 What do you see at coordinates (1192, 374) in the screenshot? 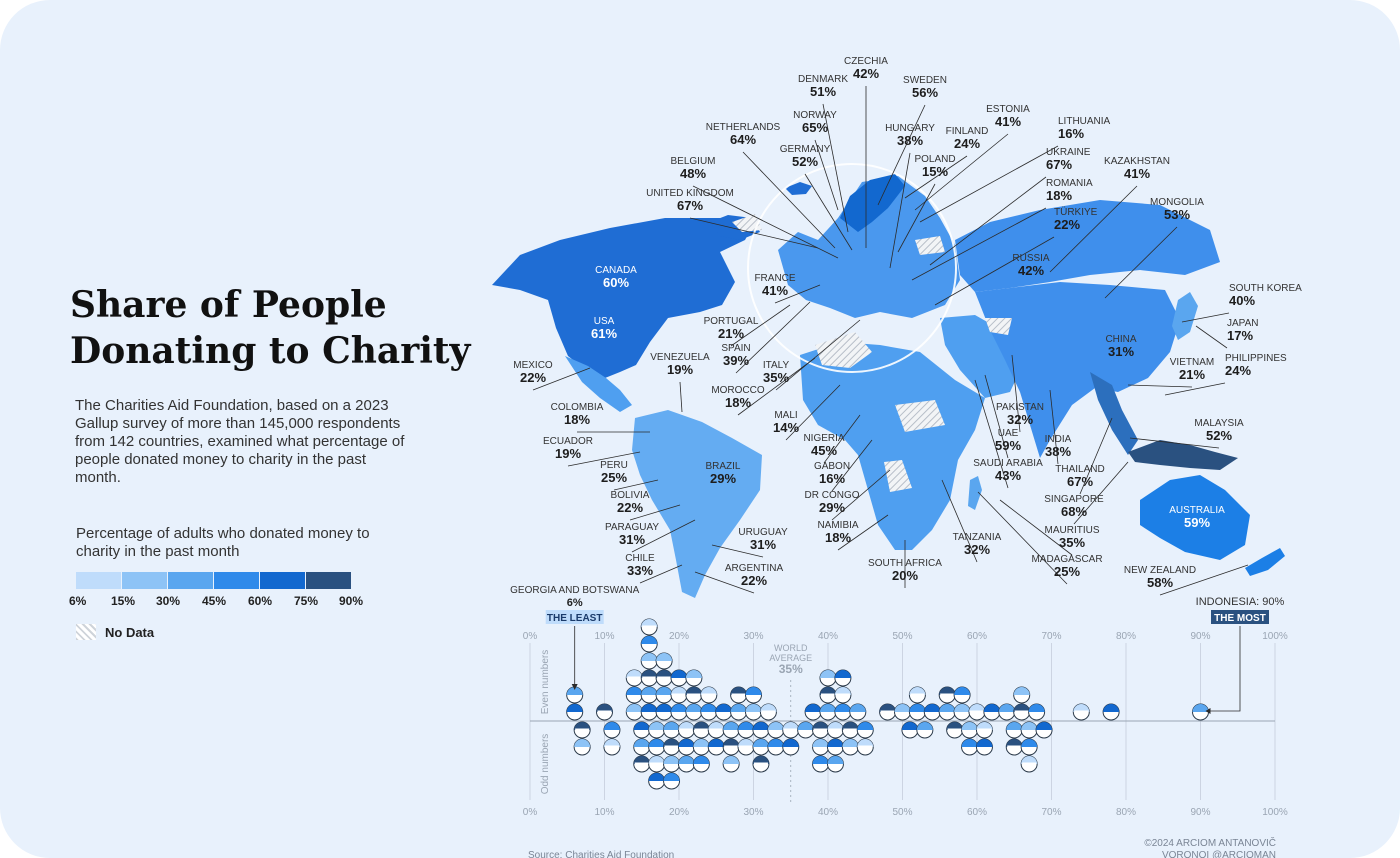
I see `value-vietnam: 21%` at bounding box center [1192, 374].